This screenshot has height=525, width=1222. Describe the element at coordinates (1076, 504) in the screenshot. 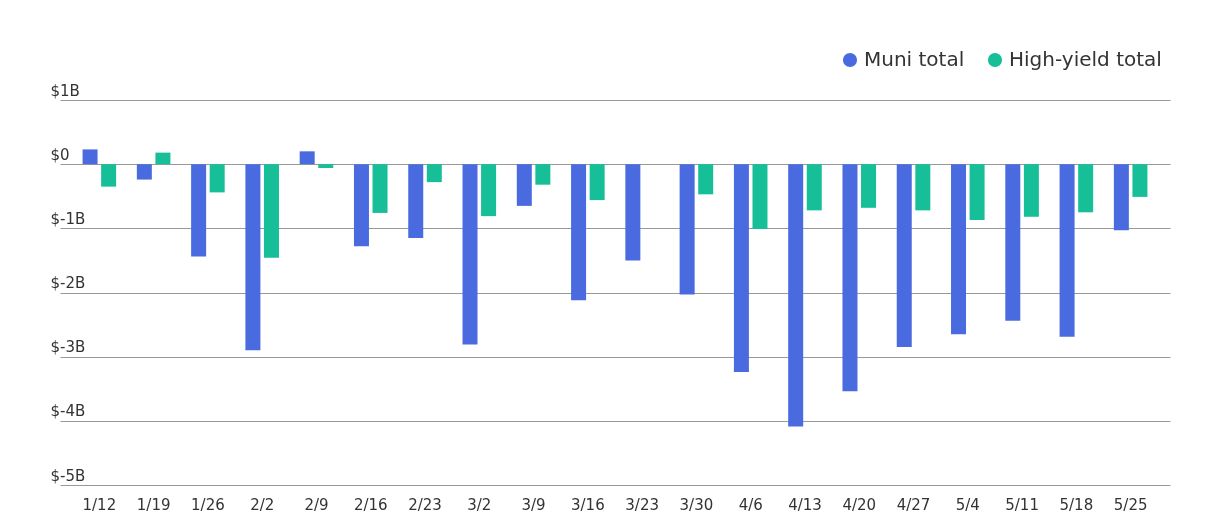

I see `x-tick-label: 5/18` at that location.